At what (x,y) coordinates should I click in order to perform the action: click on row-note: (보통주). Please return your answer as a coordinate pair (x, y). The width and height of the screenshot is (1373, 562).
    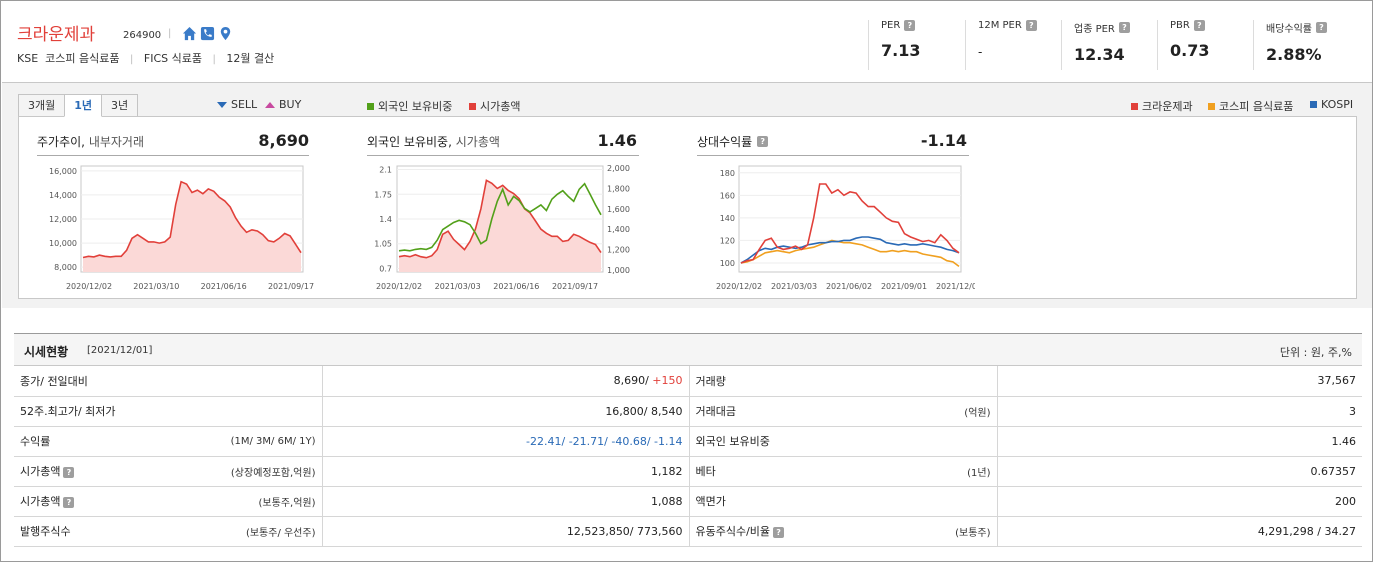
    Looking at the image, I should click on (973, 533).